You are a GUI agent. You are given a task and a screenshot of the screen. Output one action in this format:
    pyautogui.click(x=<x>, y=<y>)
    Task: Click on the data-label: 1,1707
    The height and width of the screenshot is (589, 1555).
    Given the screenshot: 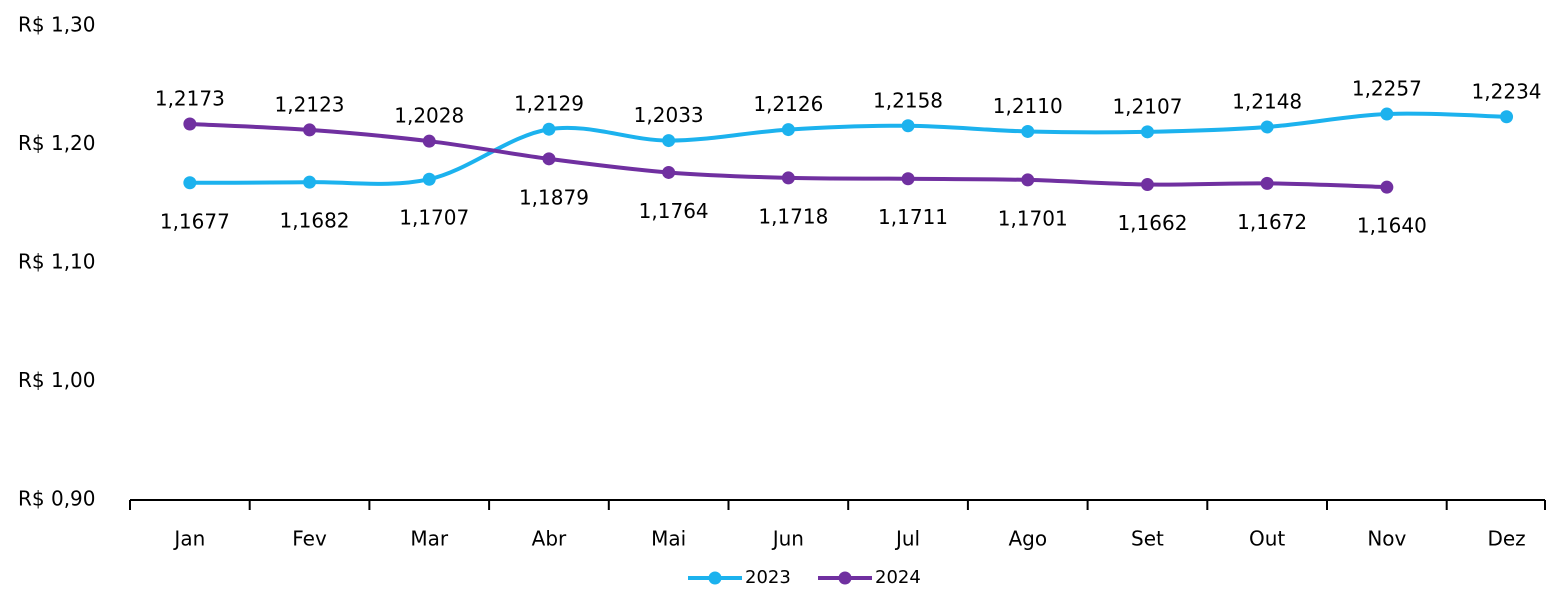 What is the action you would take?
    pyautogui.click(x=434, y=218)
    